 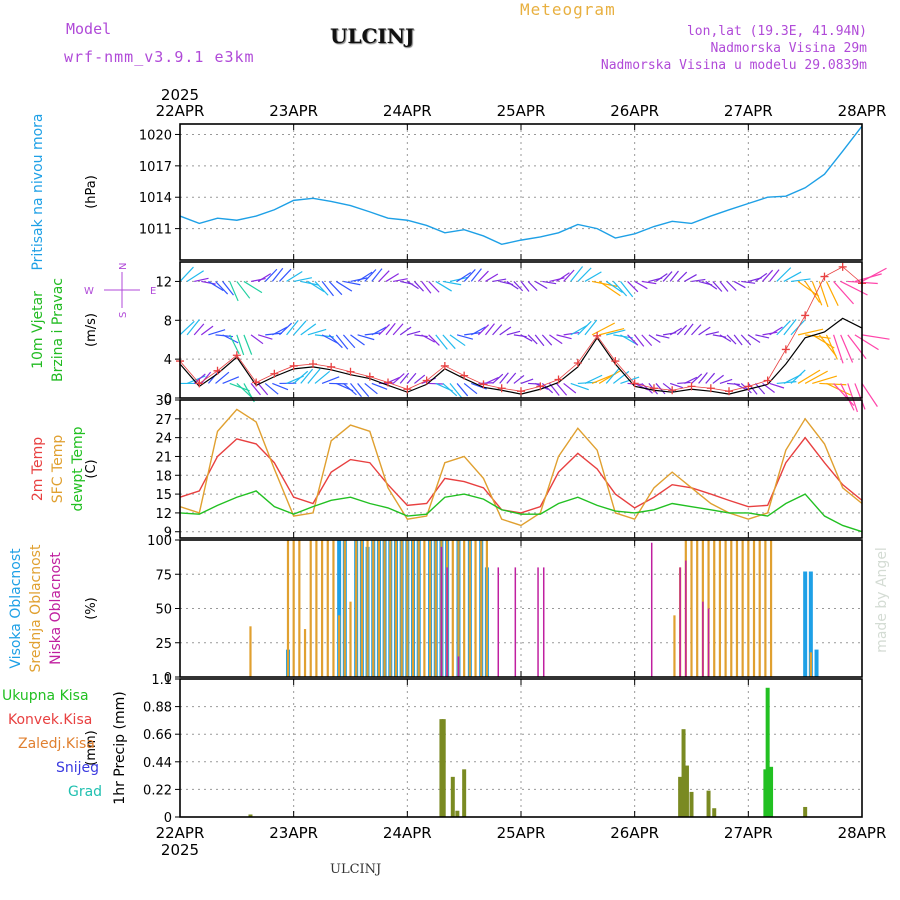 I want to click on watermark: made by Angel, so click(x=882, y=600).